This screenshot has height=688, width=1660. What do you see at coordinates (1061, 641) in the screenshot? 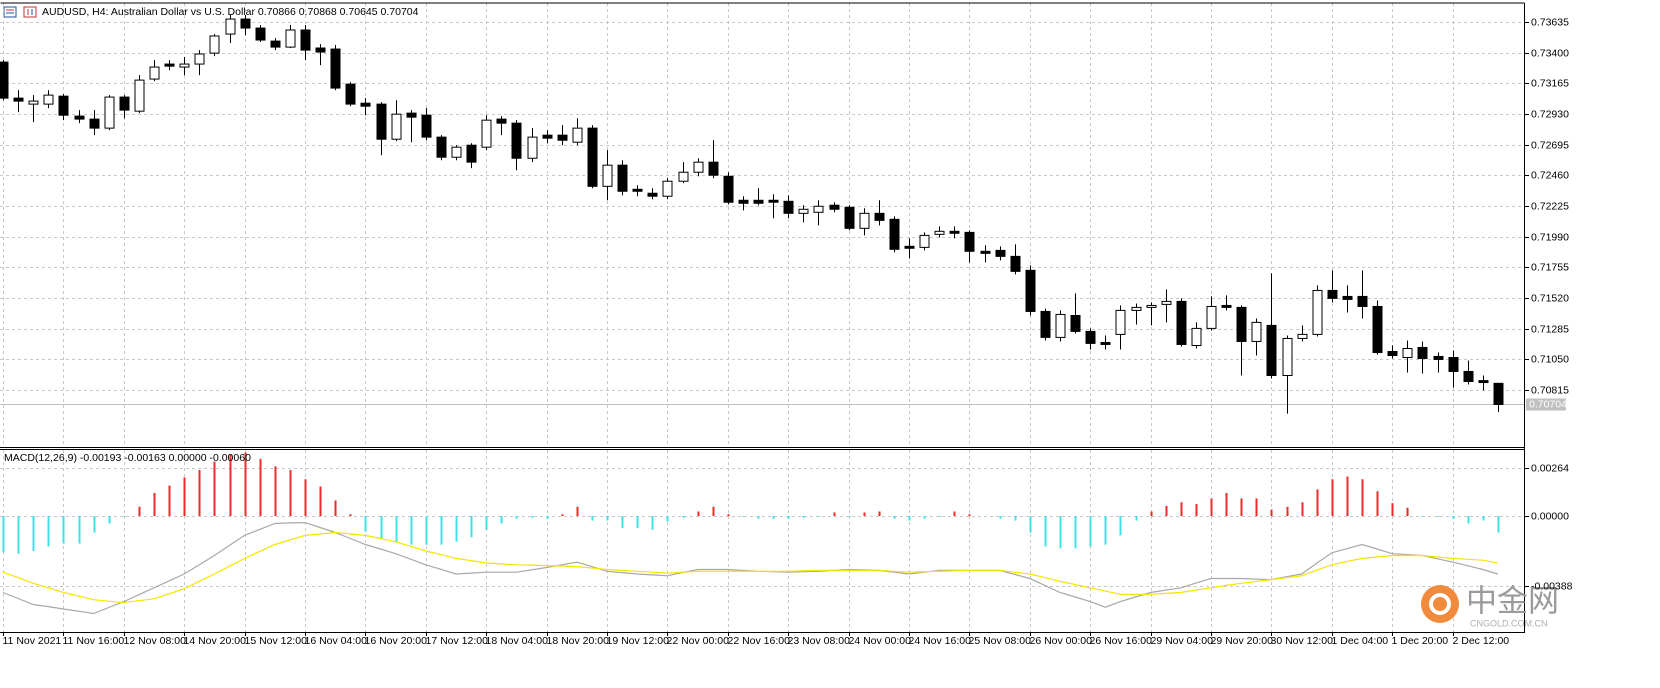
I see `x-tick-label: 26 Nov 00:00` at bounding box center [1061, 641].